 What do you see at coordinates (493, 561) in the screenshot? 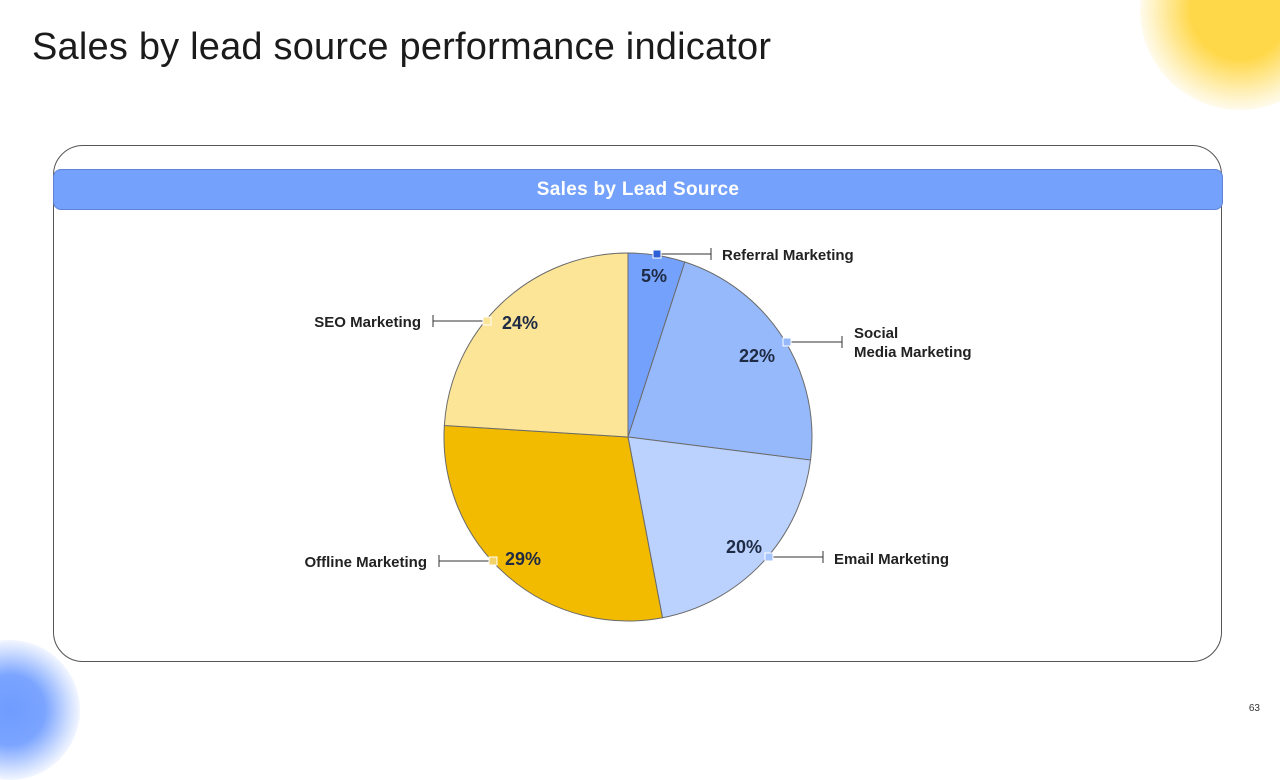
I see `callout-marker-offline-marketing` at bounding box center [493, 561].